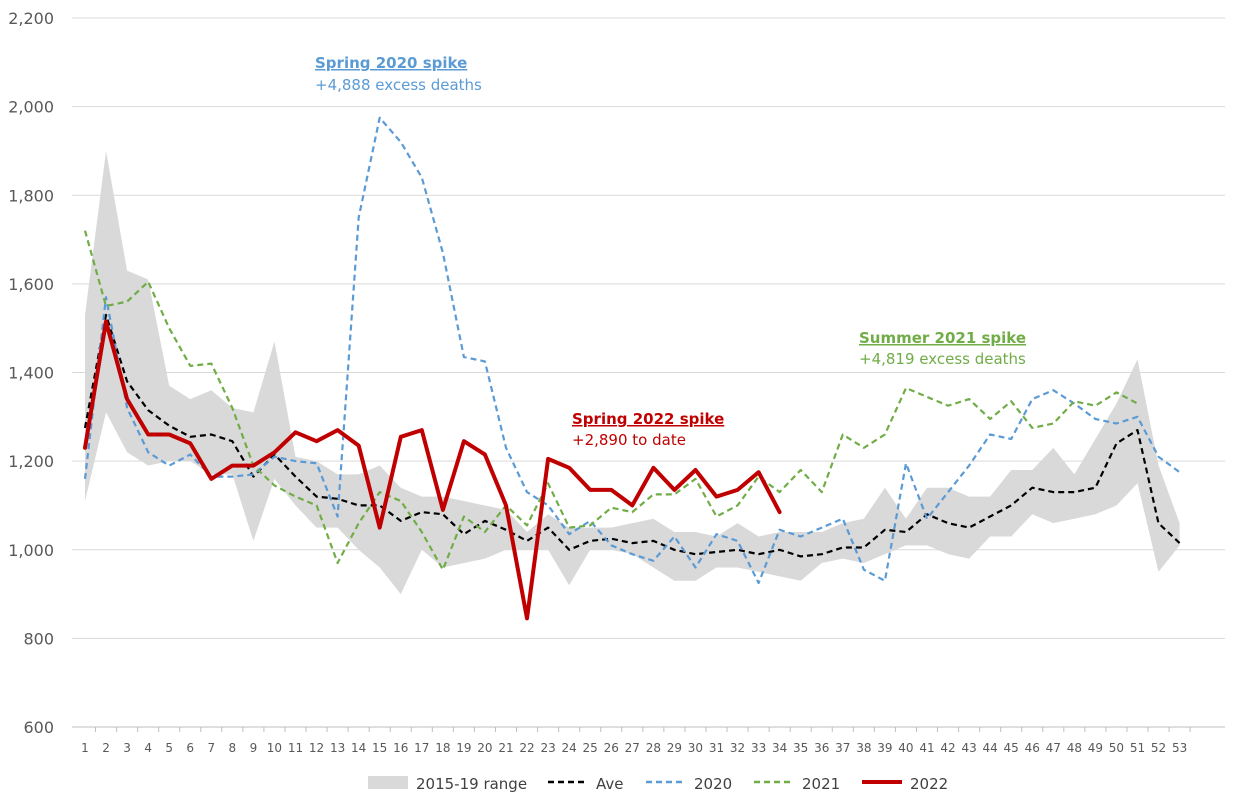  I want to click on x-tick-label: 16, so click(400, 748).